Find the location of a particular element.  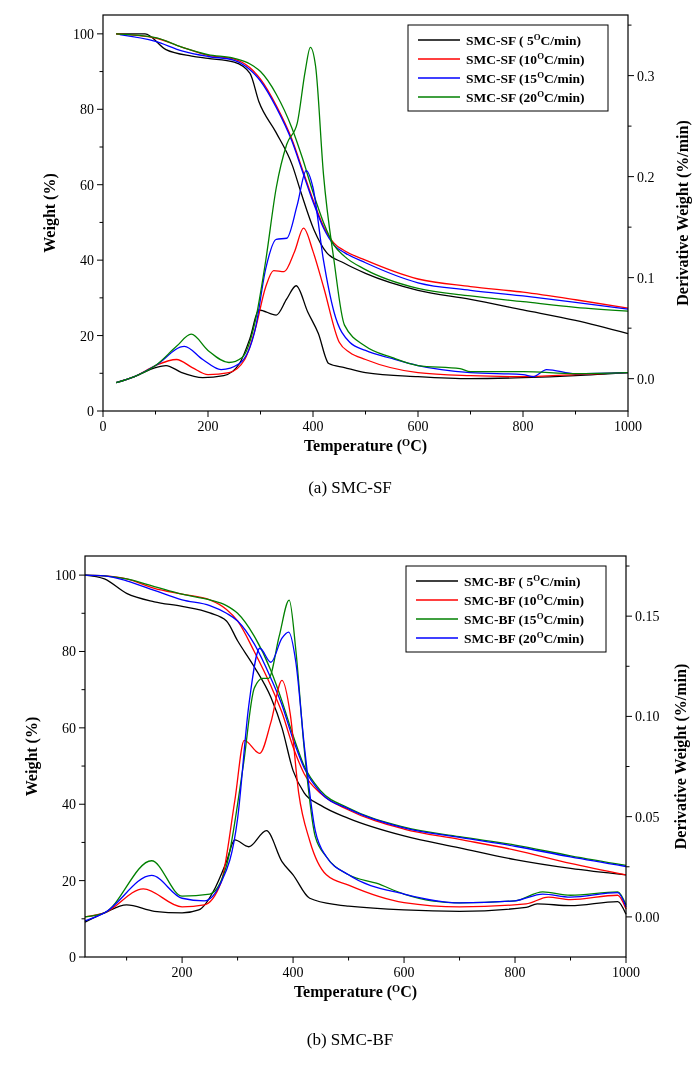

legend-label: SMC-SF ( 5$^{O}$C/min) is located at coordinates (524, 40).